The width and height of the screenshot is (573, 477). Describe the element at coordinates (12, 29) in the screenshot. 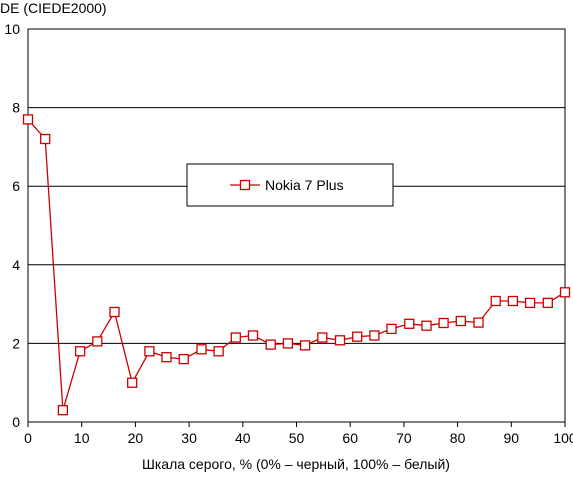

I see `y-tick-label: 10` at that location.